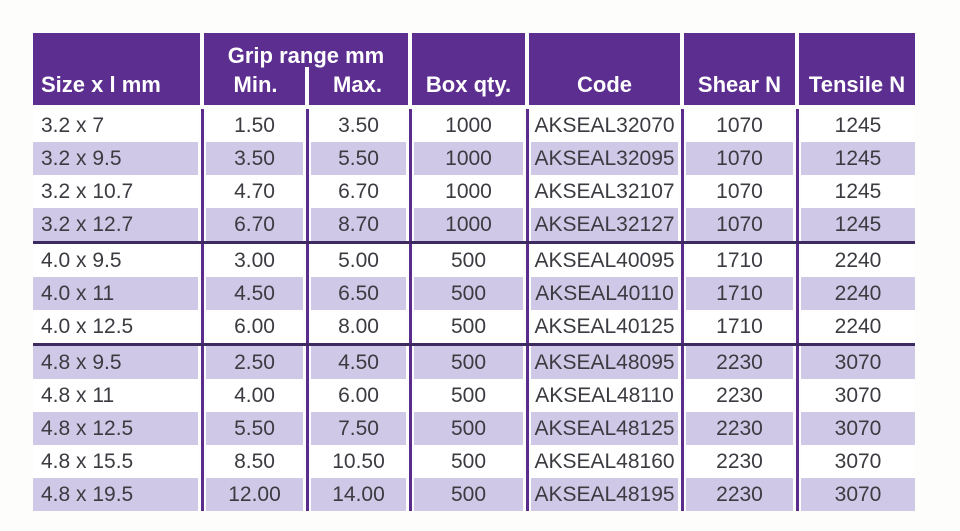 This screenshot has width=960, height=531. Describe the element at coordinates (604, 84) in the screenshot. I see `header-code-label: Code` at that location.